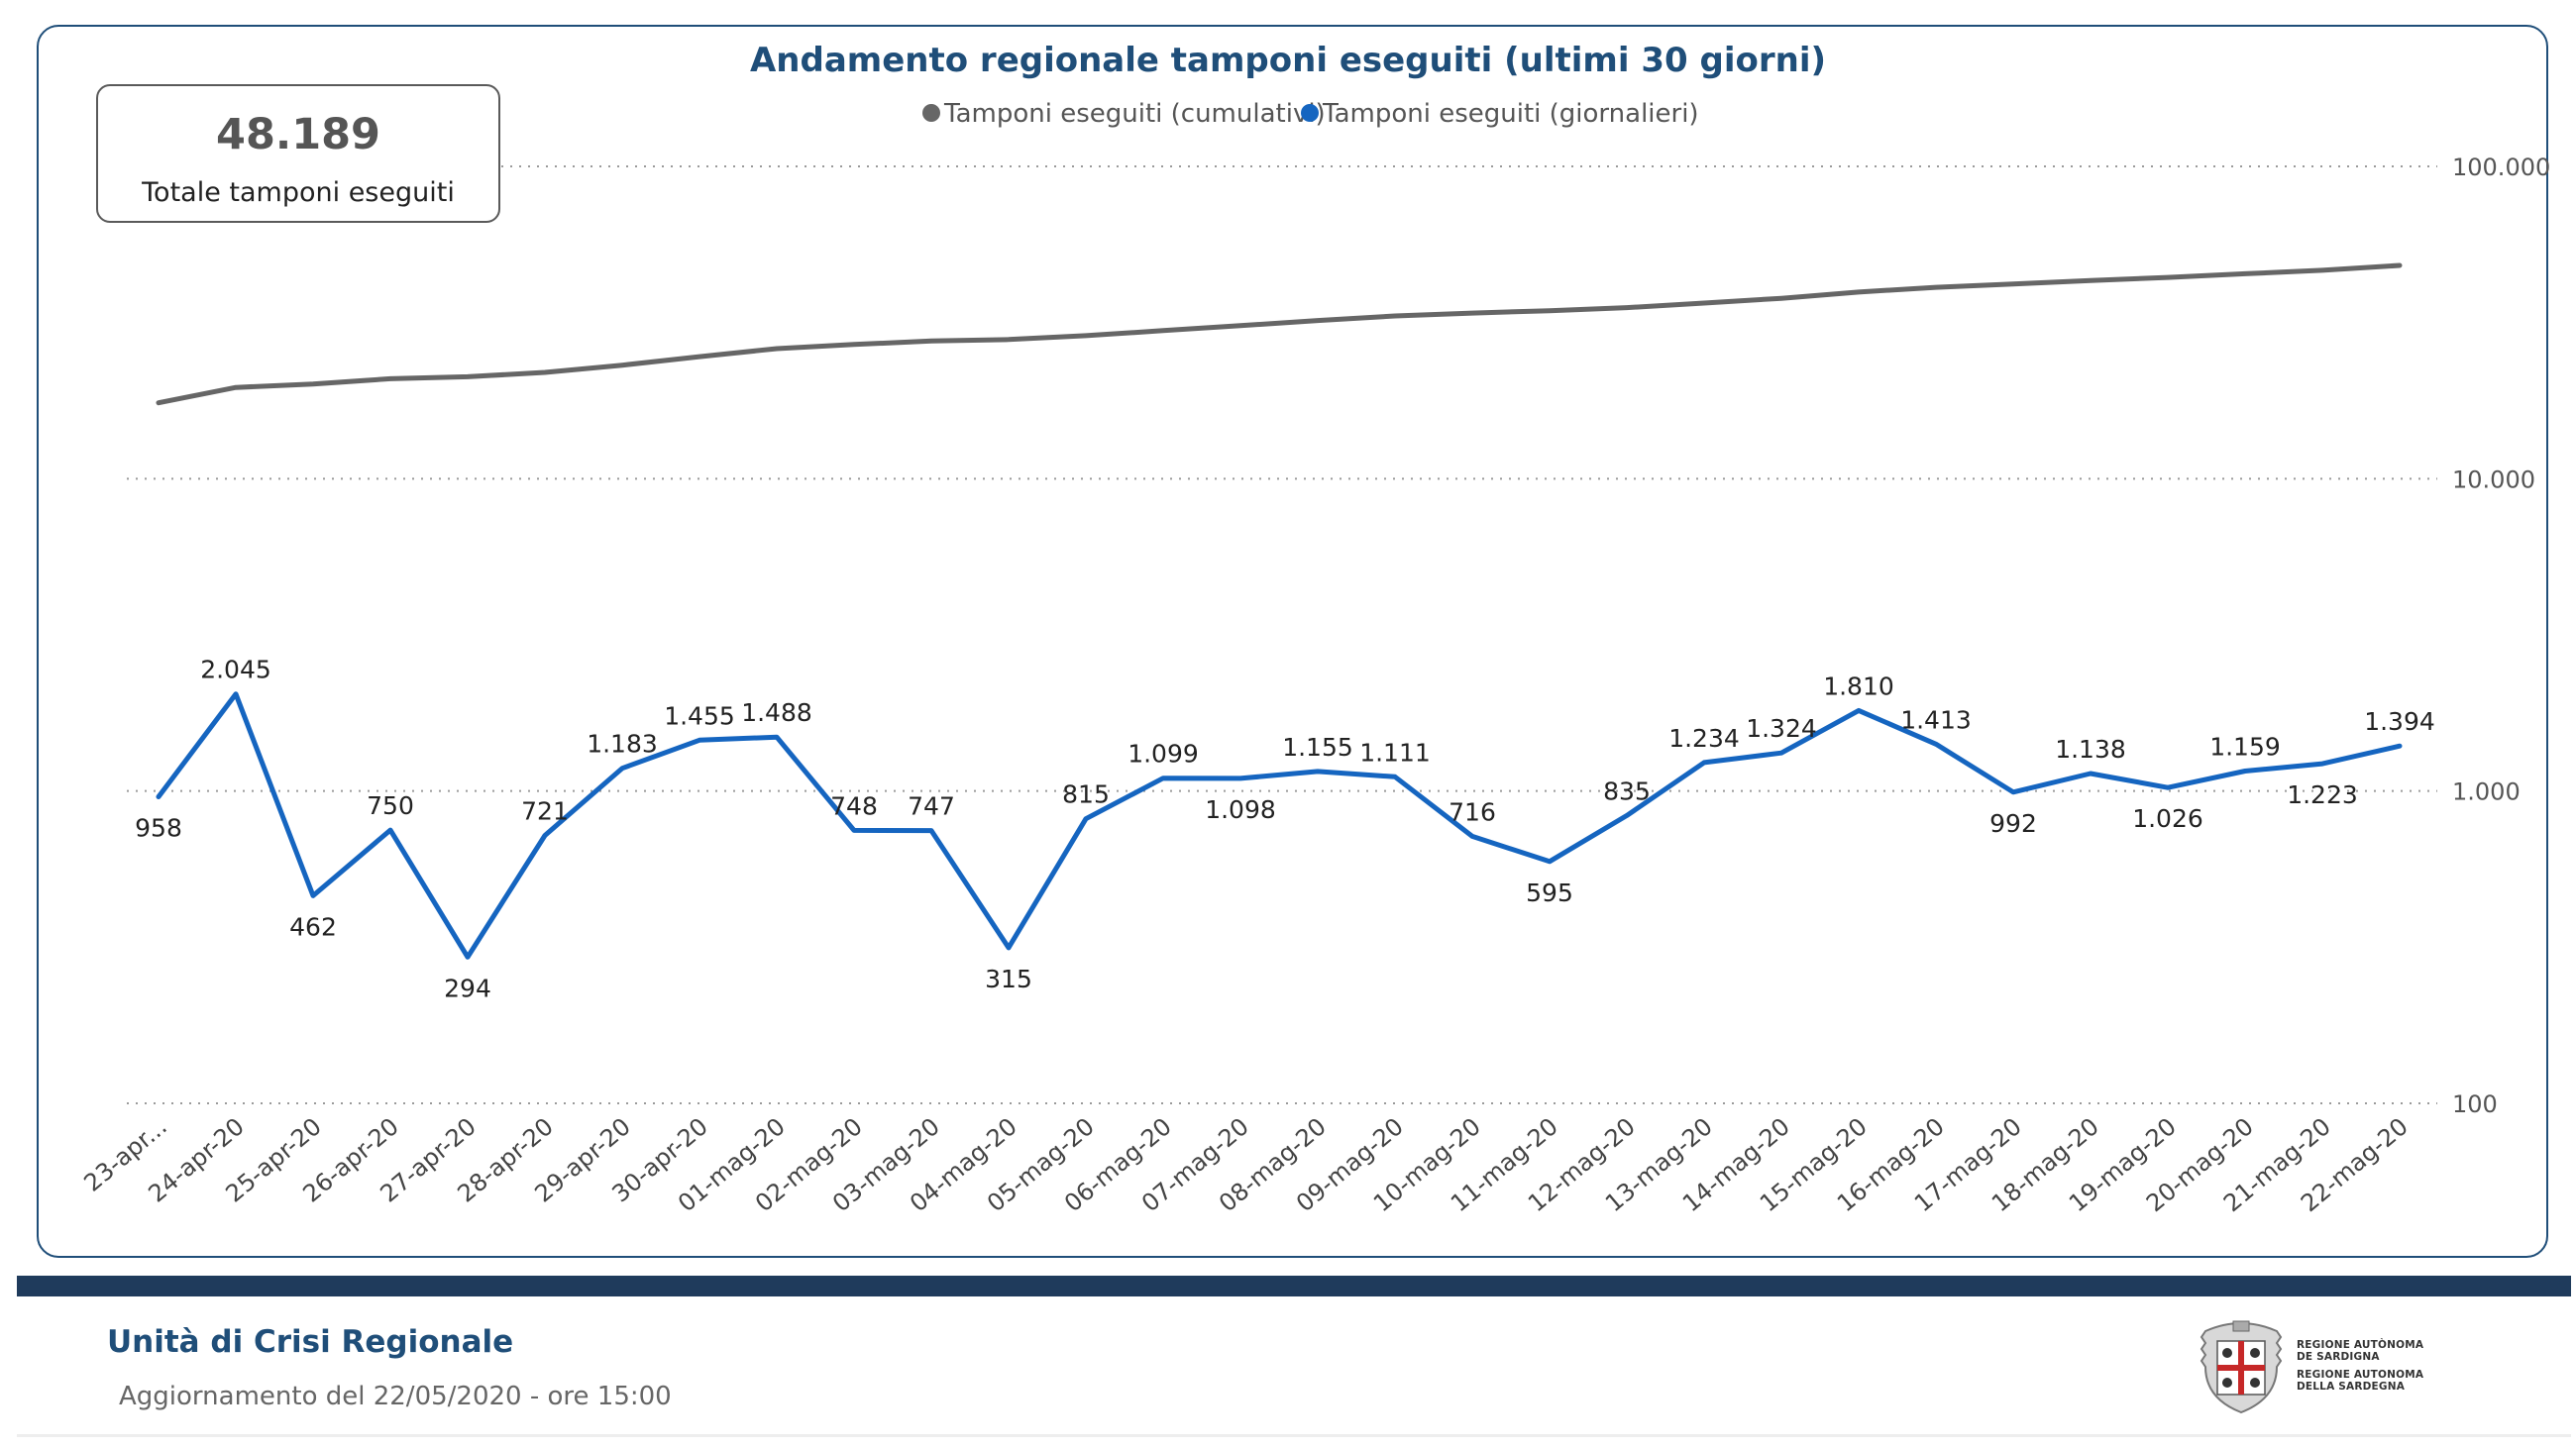 The width and height of the screenshot is (2576, 1449). Describe the element at coordinates (1627, 790) in the screenshot. I see `data-label: 835` at that location.